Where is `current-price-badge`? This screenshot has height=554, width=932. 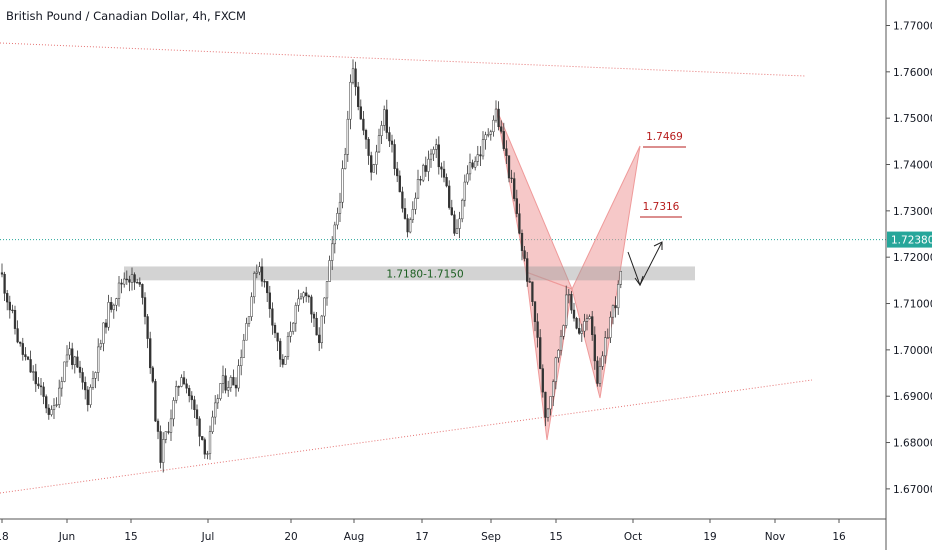 current-price-badge is located at coordinates (909, 239).